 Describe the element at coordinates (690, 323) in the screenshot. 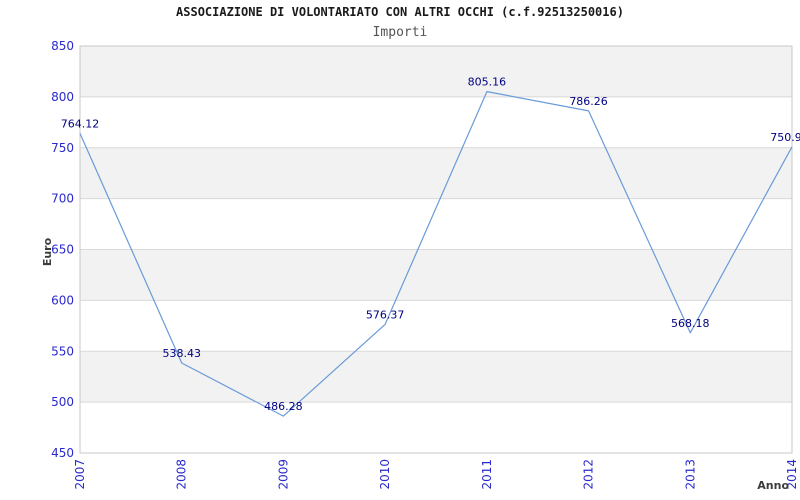

I see `point-label: 568.18` at that location.